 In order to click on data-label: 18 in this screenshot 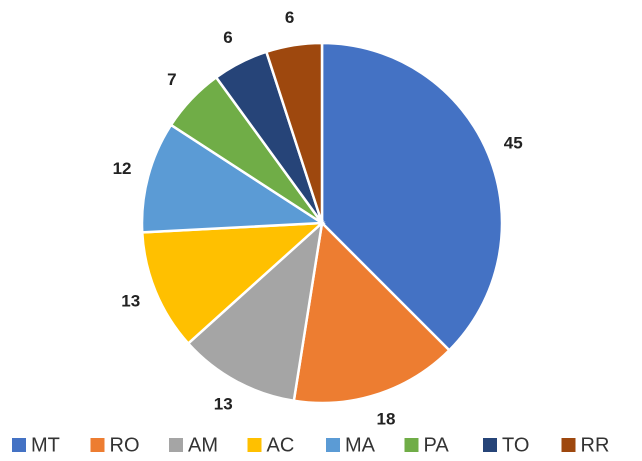, I will do `click(386, 418)`.